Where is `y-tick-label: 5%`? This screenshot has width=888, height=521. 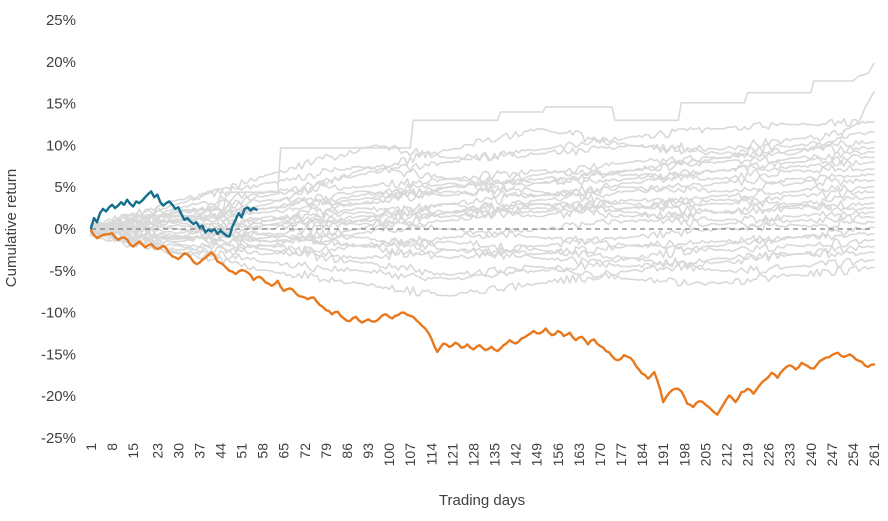
y-tick-label: 5% is located at coordinates (65, 187).